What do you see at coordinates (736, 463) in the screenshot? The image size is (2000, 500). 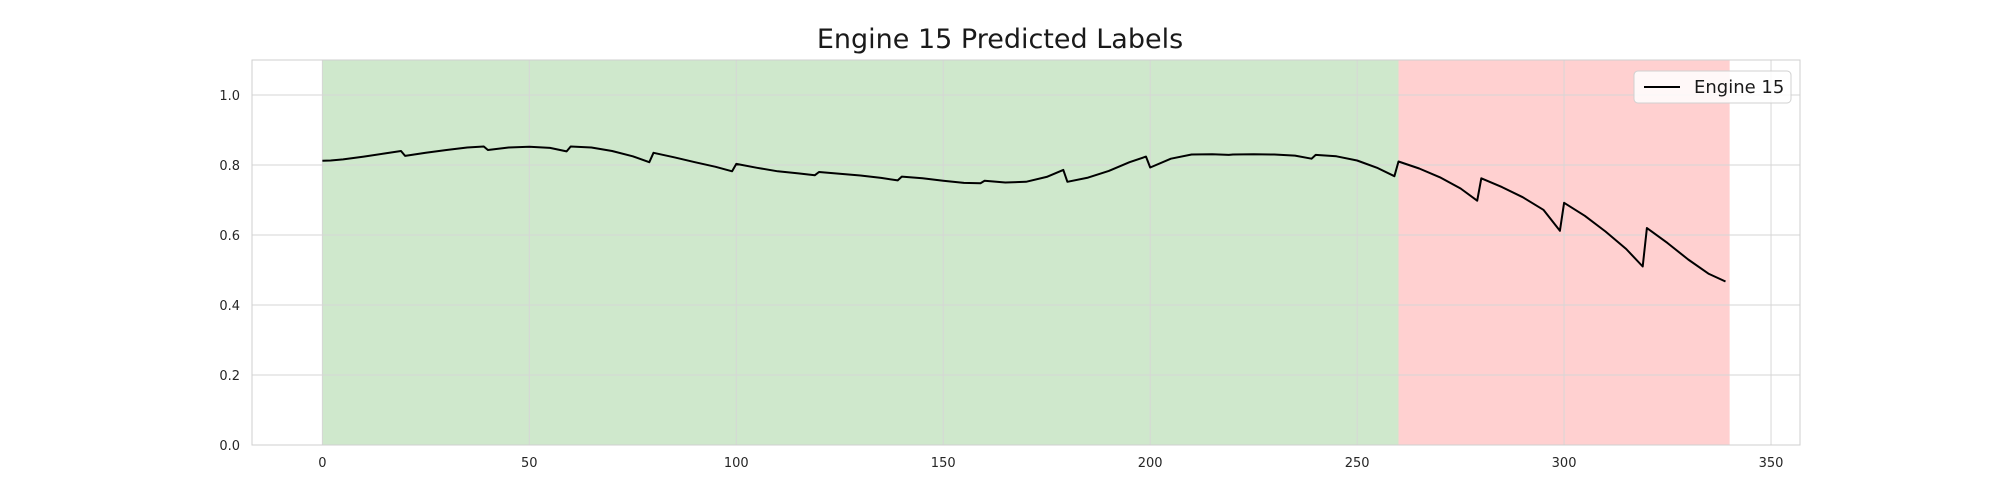 I see `x-tick-label: 100` at bounding box center [736, 463].